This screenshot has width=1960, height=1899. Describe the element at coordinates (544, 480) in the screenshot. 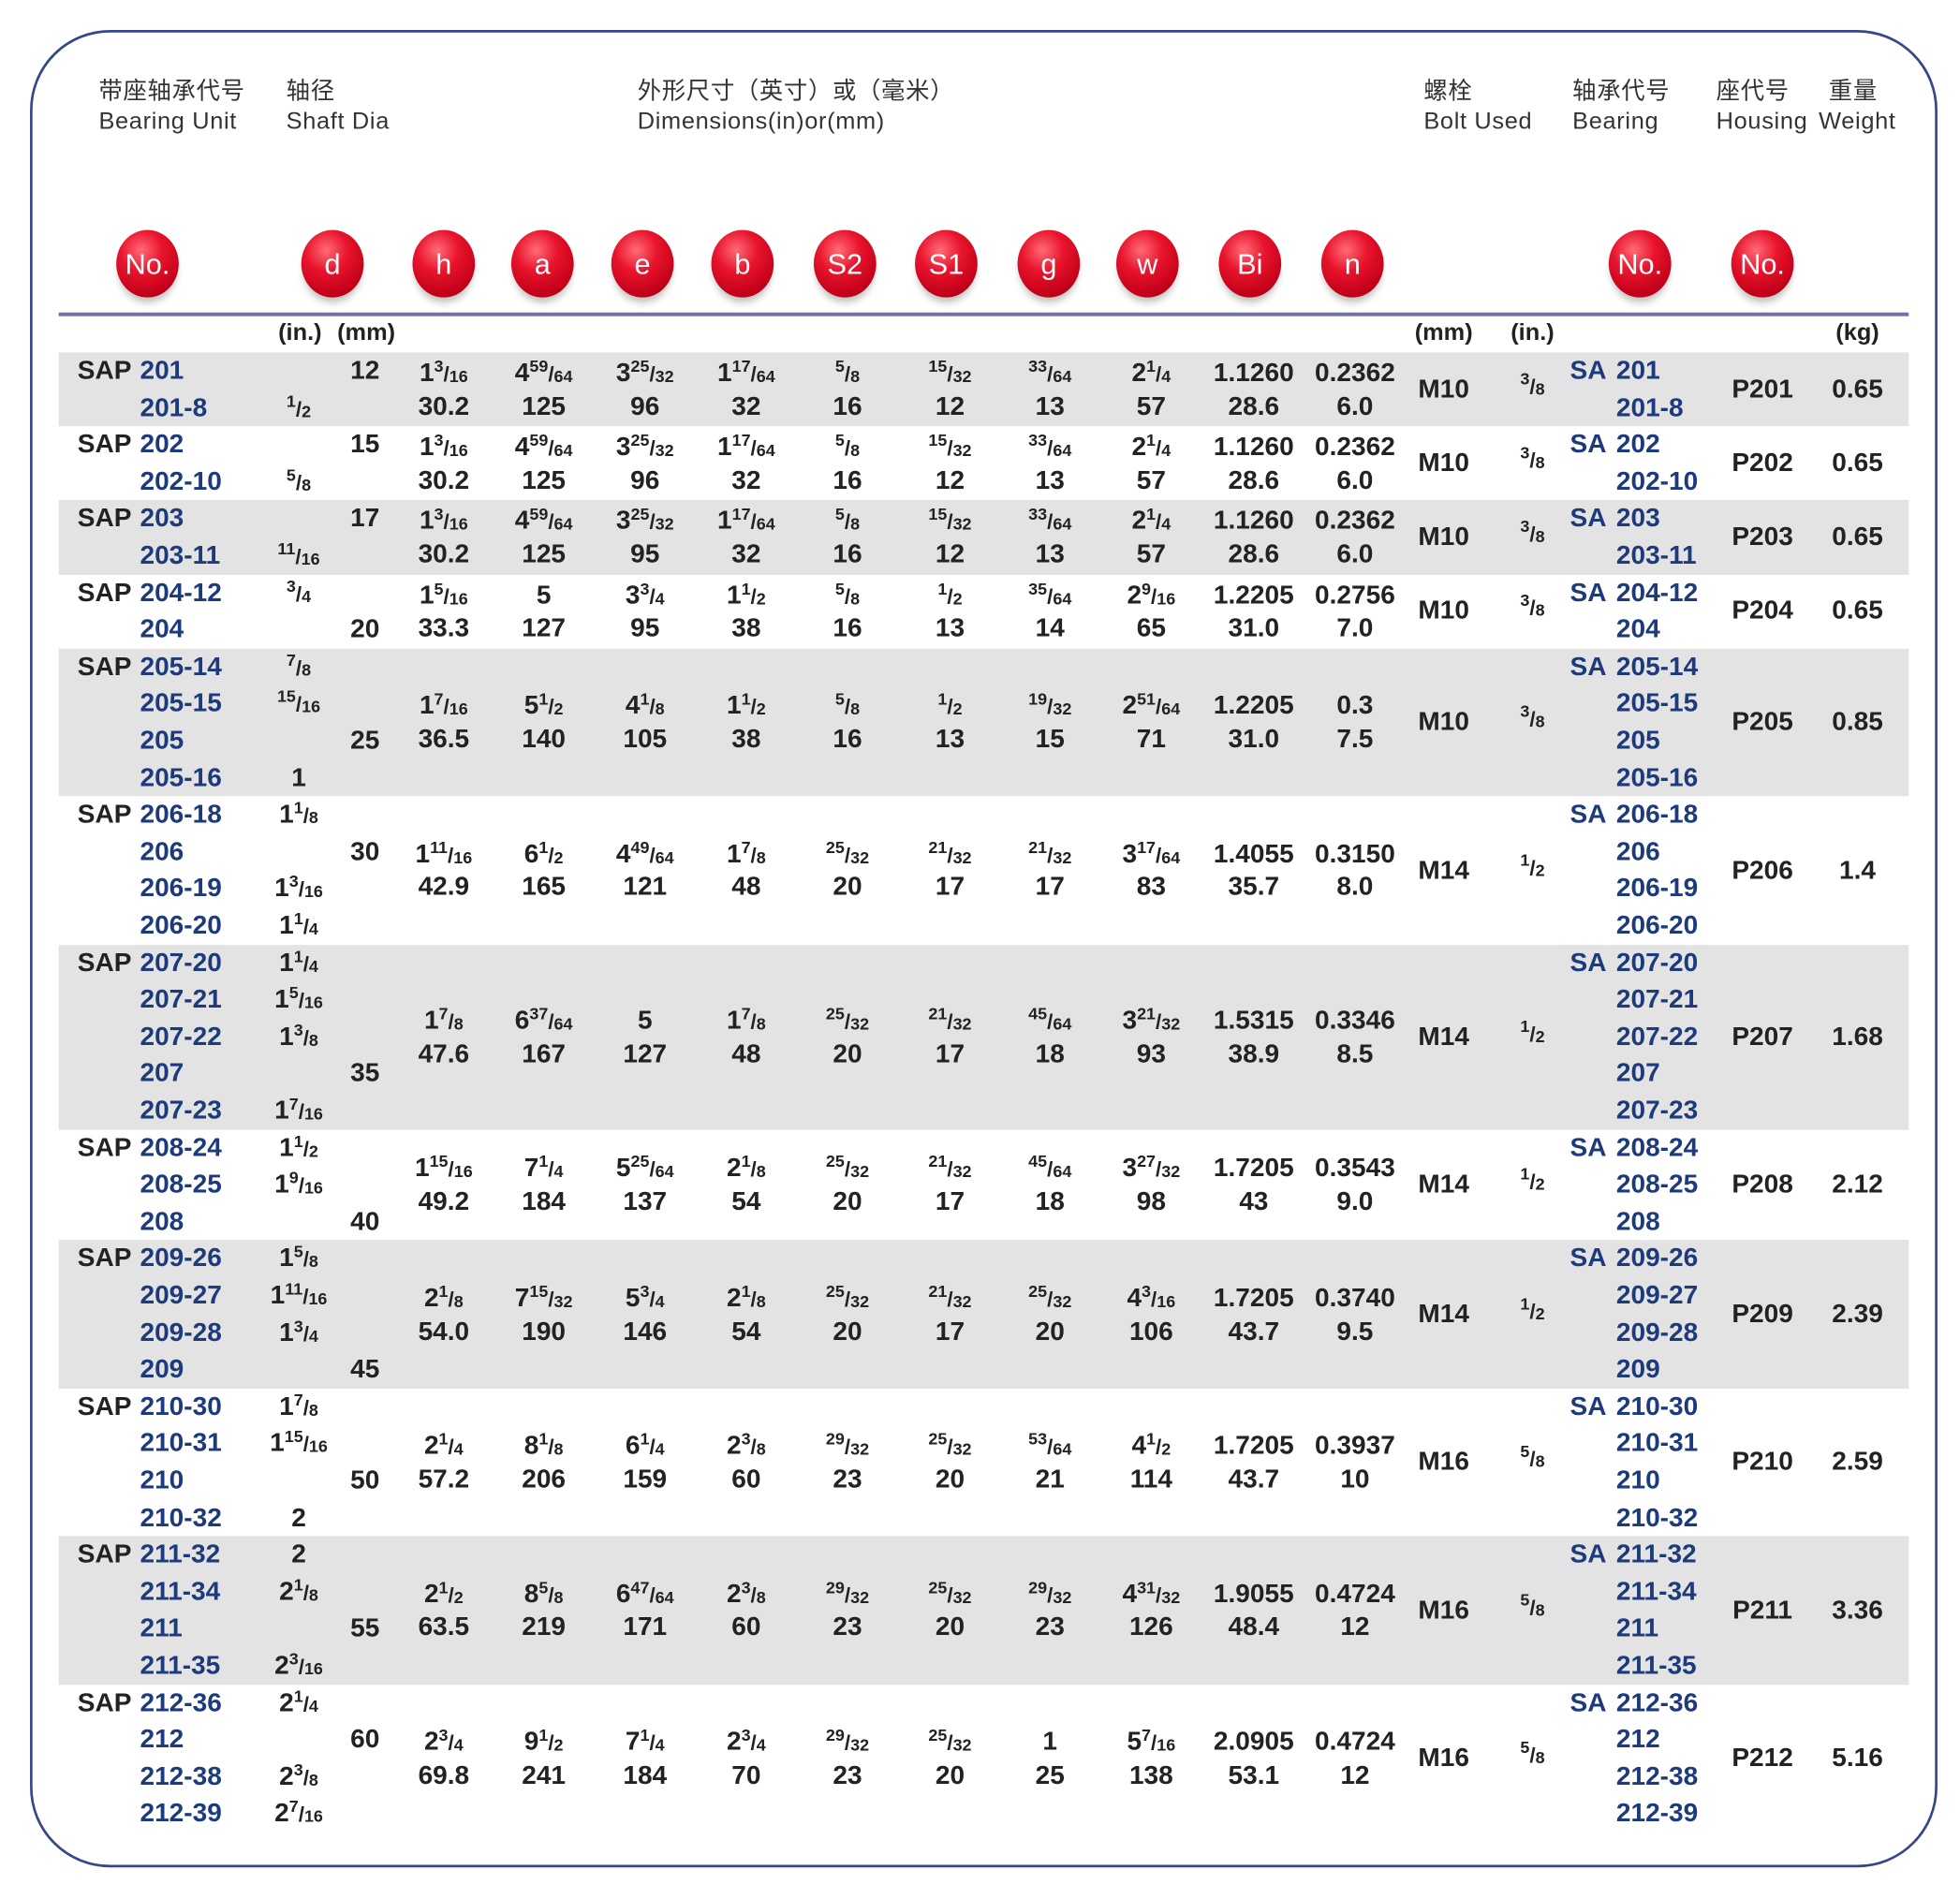

I see `dim-a-mm: 125` at that location.